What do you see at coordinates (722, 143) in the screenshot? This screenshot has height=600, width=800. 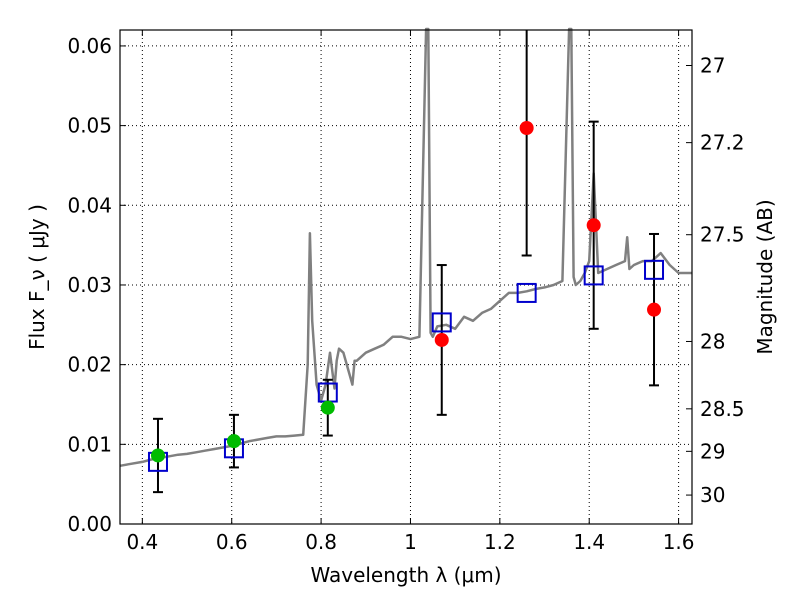 I see `right-tick-label: 27.2` at bounding box center [722, 143].